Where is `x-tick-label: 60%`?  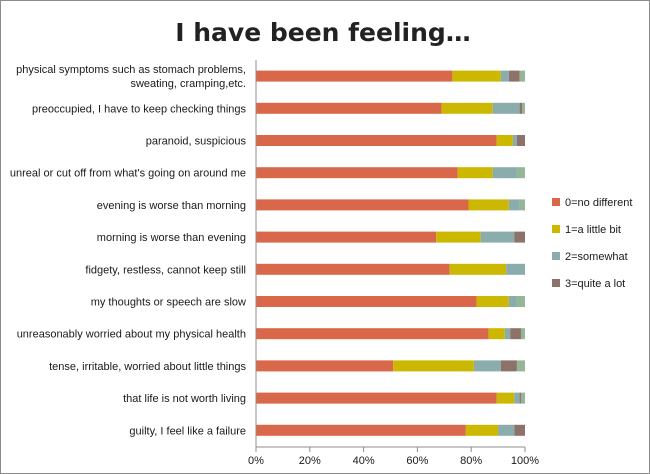 x-tick-label: 60% is located at coordinates (417, 461).